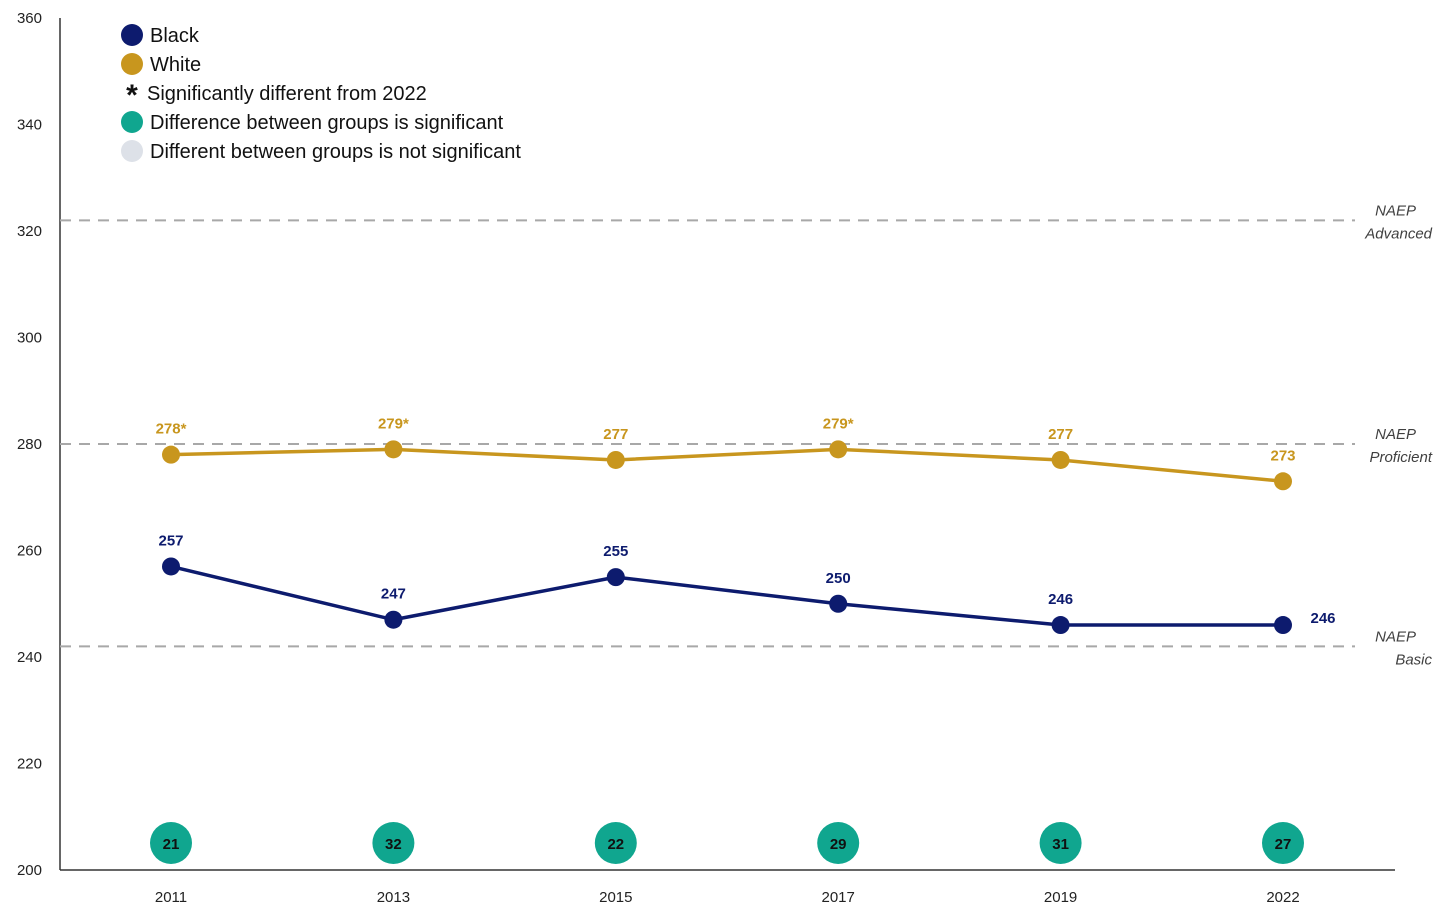  Describe the element at coordinates (393, 594) in the screenshot. I see `data-label-black: 247` at that location.